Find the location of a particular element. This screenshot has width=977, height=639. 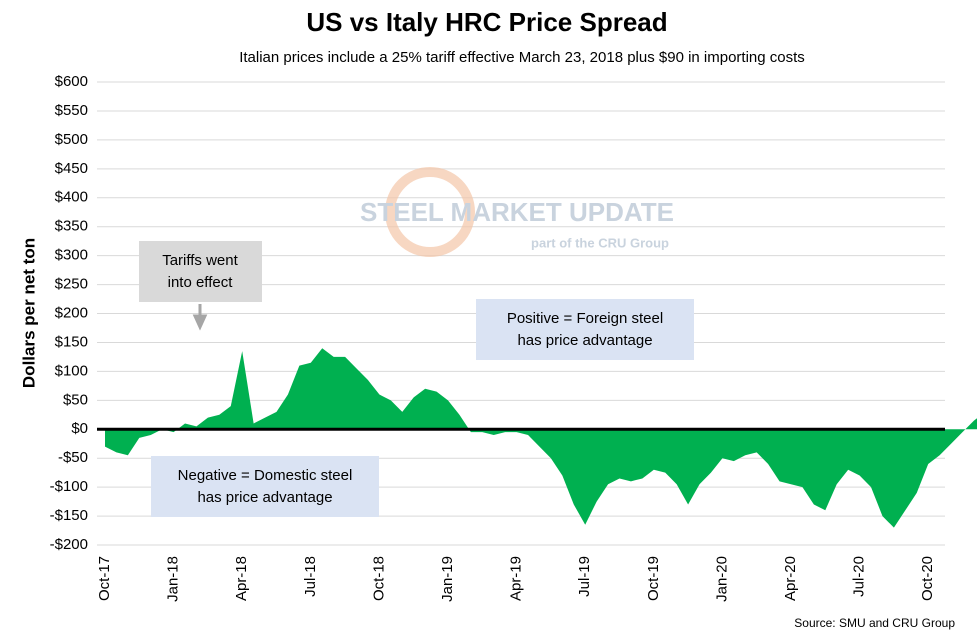

watermark-logo is located at coordinates (430, 212).